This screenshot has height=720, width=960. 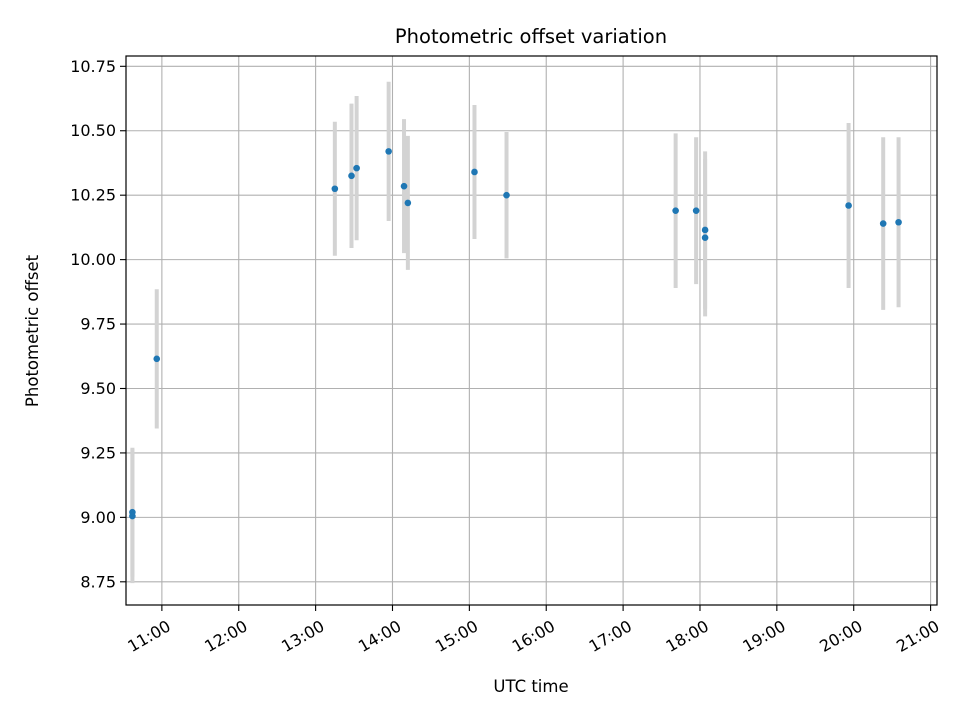 I want to click on y-tick-label: 9.00, so click(x=98, y=517).